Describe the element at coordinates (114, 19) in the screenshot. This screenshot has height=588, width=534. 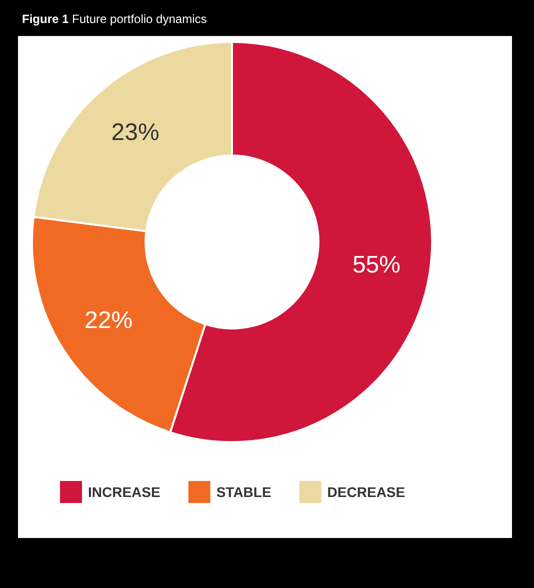
I see `chart-title: Figure 1 Future portfolio dynamics` at that location.